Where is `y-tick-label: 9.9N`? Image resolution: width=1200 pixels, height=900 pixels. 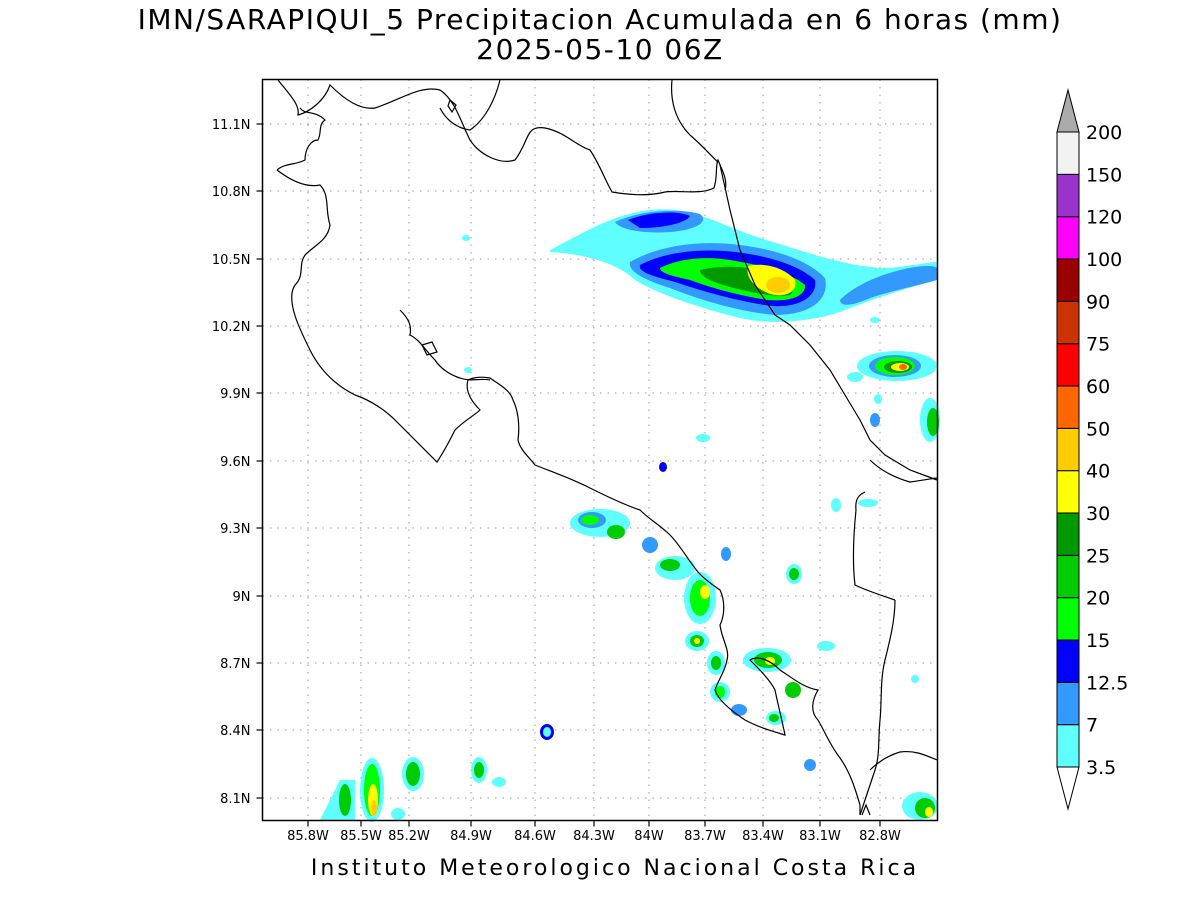 y-tick-label: 9.9N is located at coordinates (235, 394).